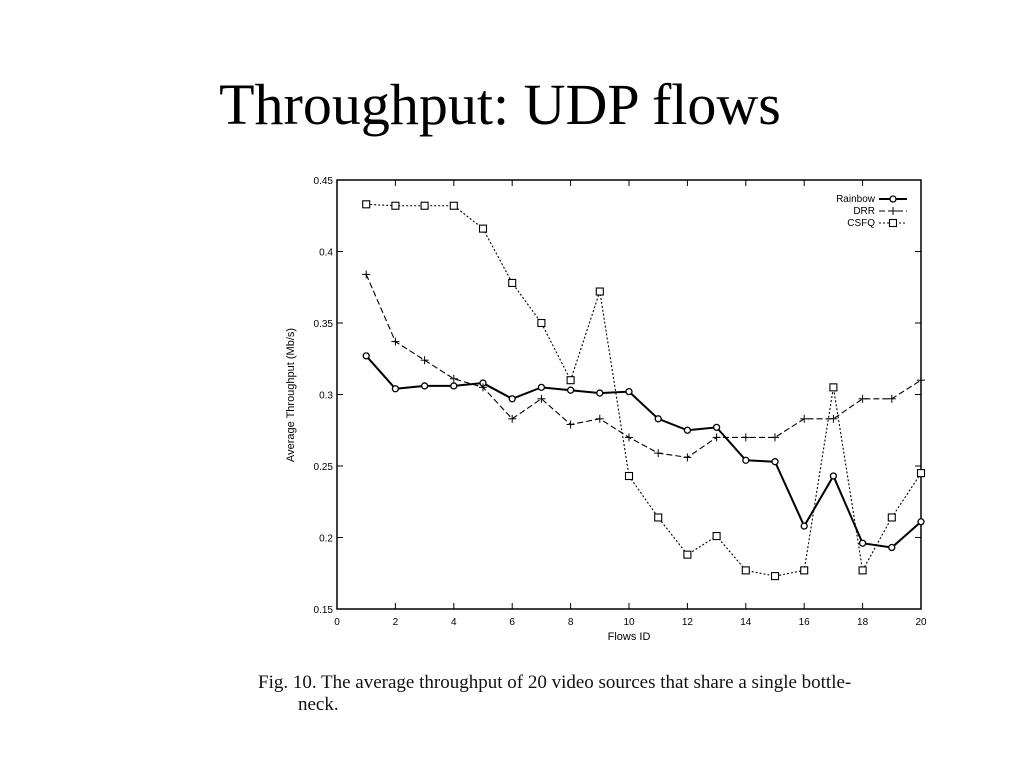 Image resolution: width=1024 pixels, height=768 pixels. What do you see at coordinates (805, 622) in the screenshot?
I see `x-tick-label: 16` at bounding box center [805, 622].